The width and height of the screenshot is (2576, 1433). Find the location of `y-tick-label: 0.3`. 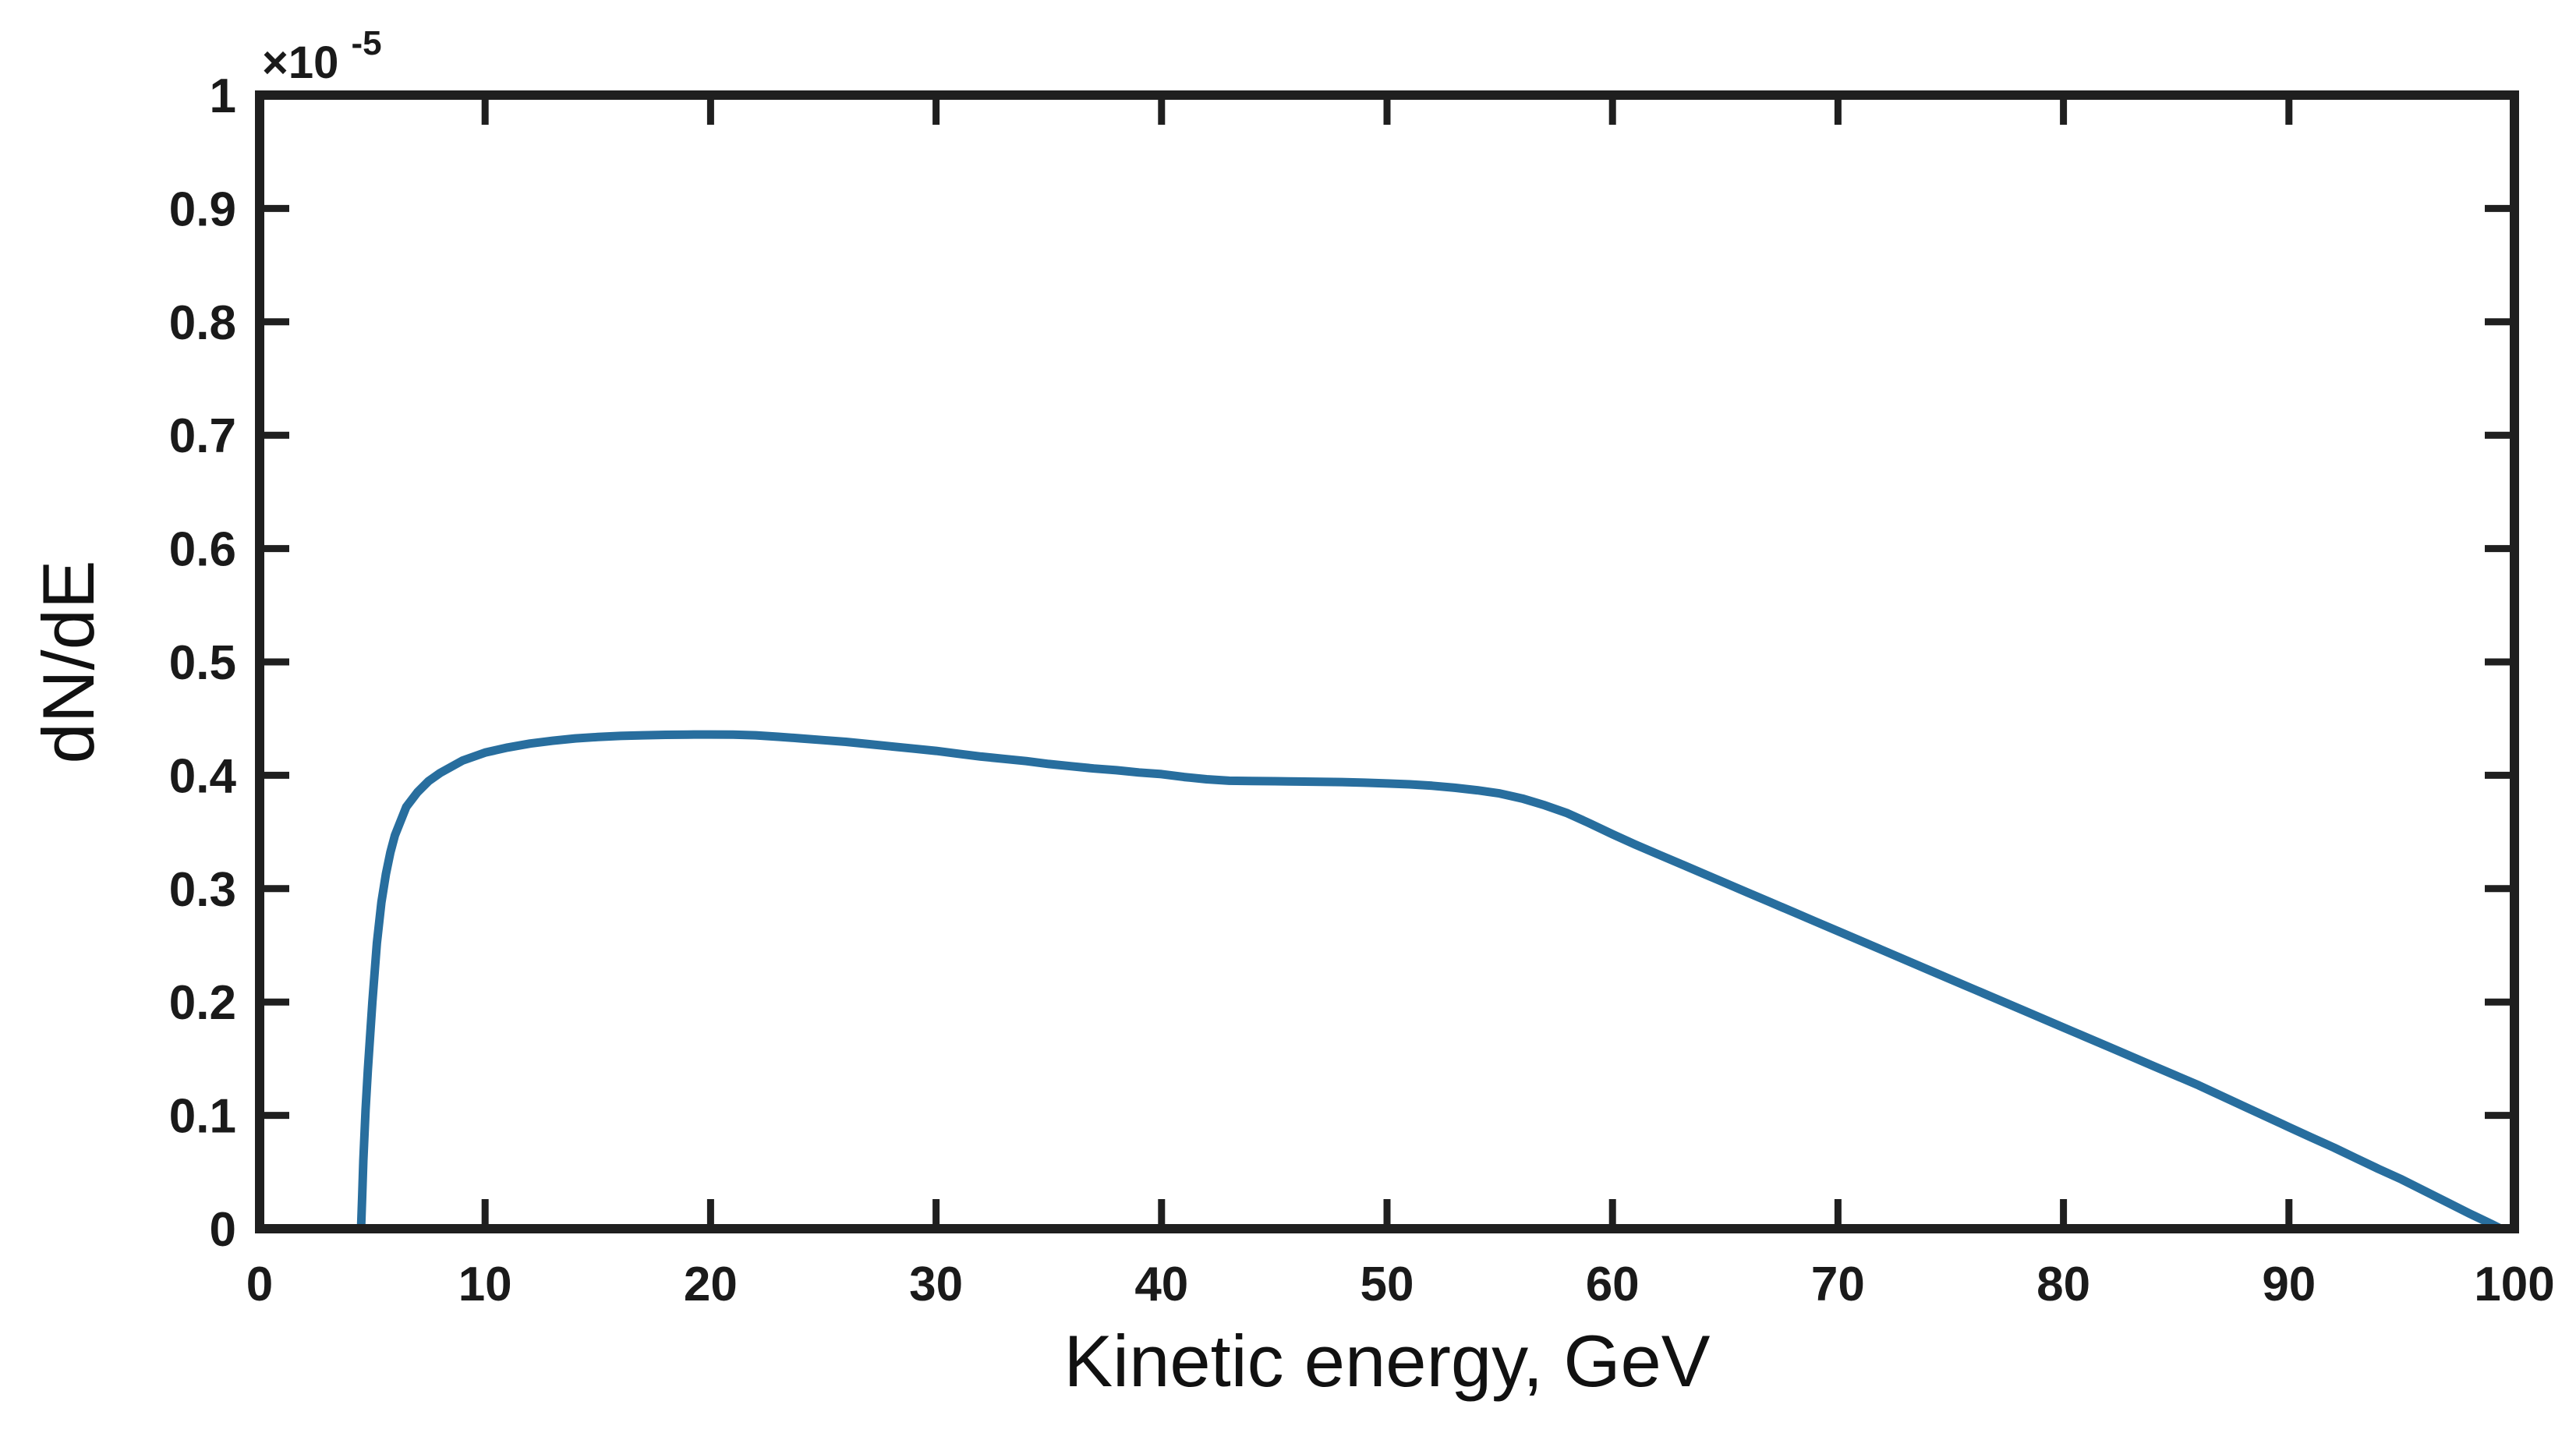

y-tick-label: 0.3 is located at coordinates (202, 890).